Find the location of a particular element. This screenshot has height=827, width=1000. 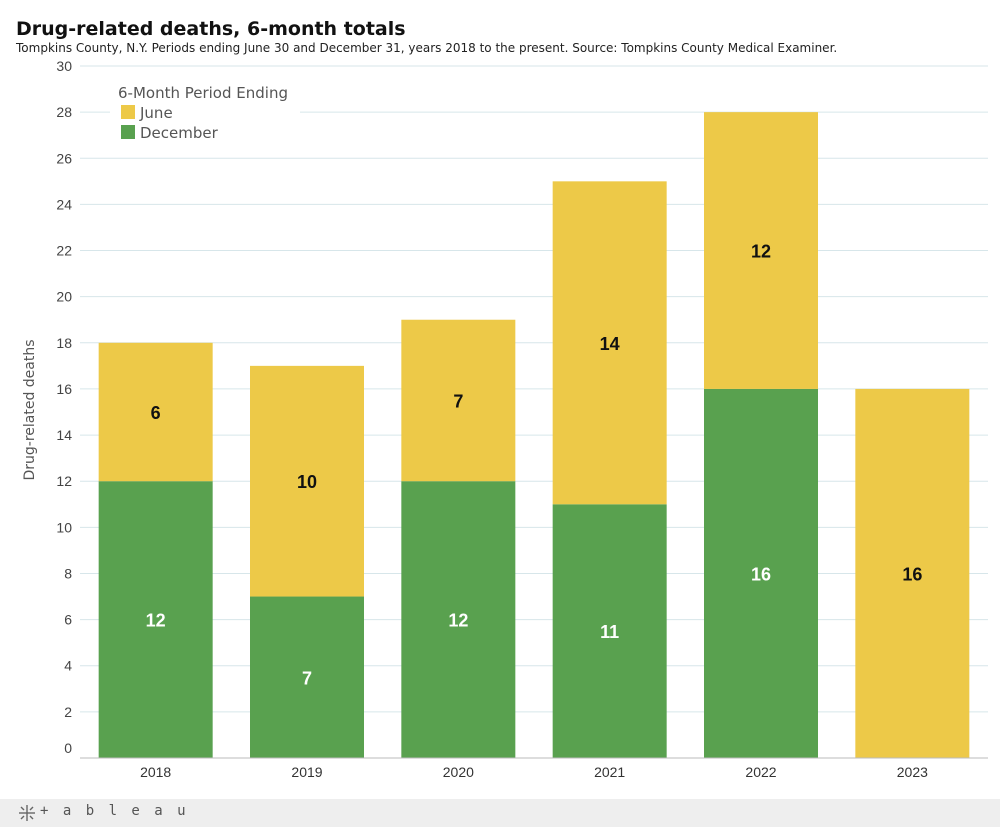

x-tick-label-2022: 2022 is located at coordinates (760, 772).